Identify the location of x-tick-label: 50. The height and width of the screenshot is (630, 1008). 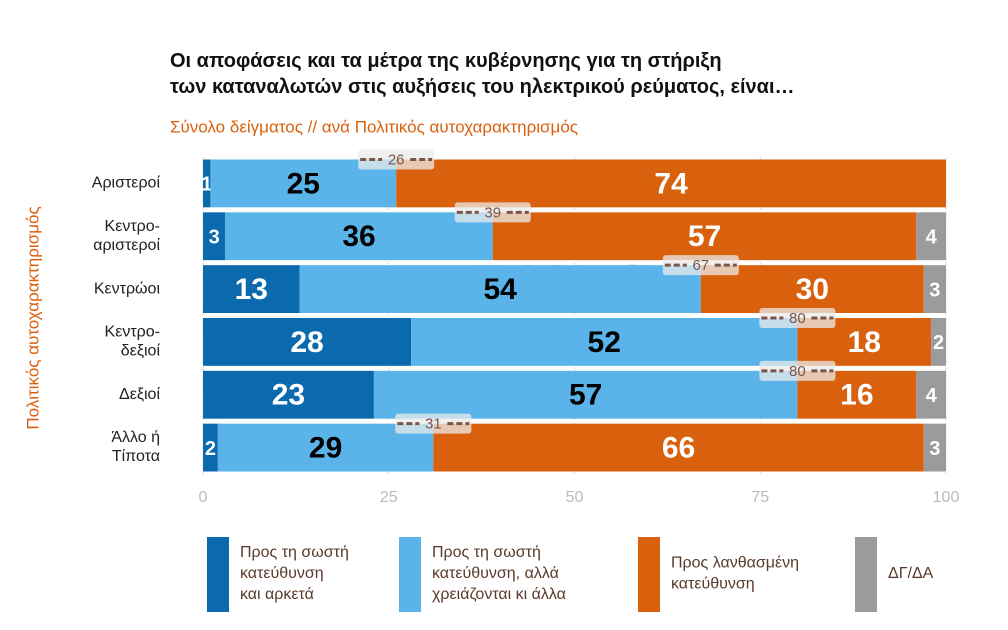
(575, 497).